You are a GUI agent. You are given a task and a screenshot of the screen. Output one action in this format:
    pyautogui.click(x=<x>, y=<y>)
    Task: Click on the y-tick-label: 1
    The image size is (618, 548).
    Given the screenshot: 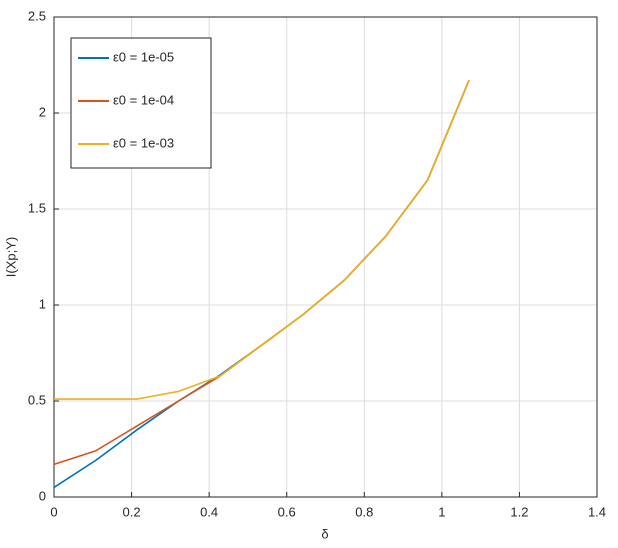 What is the action you would take?
    pyautogui.click(x=42, y=303)
    